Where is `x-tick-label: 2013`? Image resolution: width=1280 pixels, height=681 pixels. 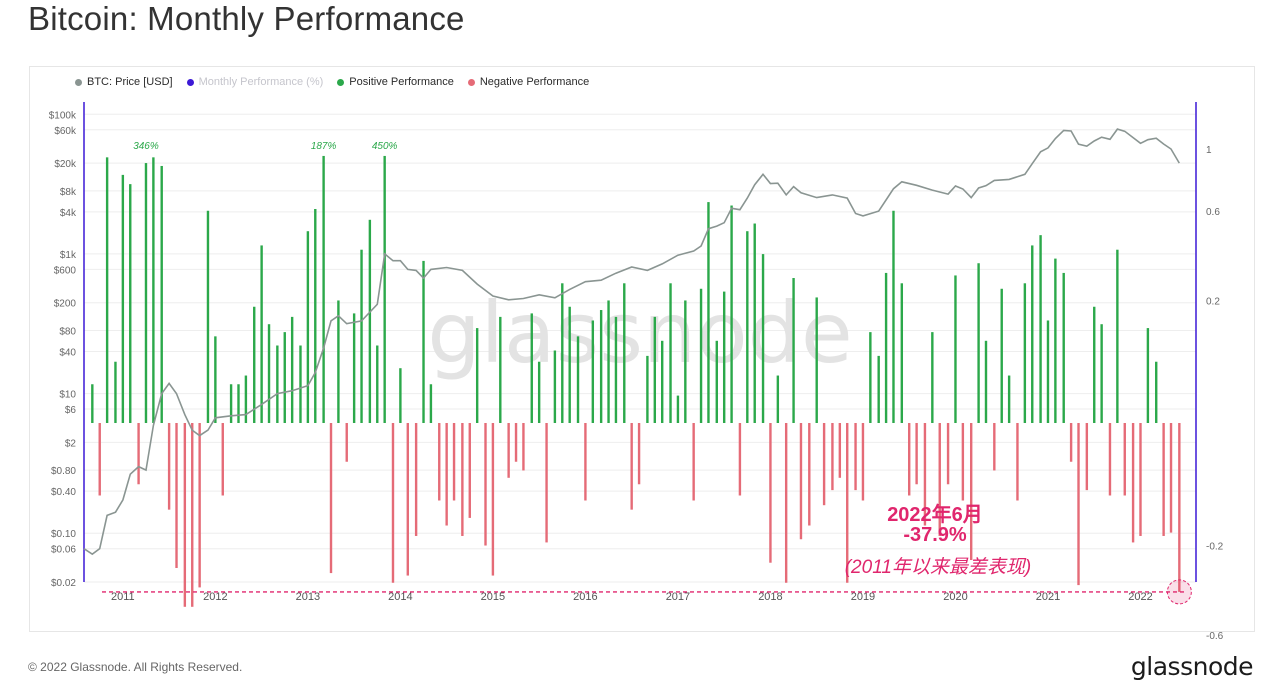 x-tick-label: 2013 is located at coordinates (308, 597).